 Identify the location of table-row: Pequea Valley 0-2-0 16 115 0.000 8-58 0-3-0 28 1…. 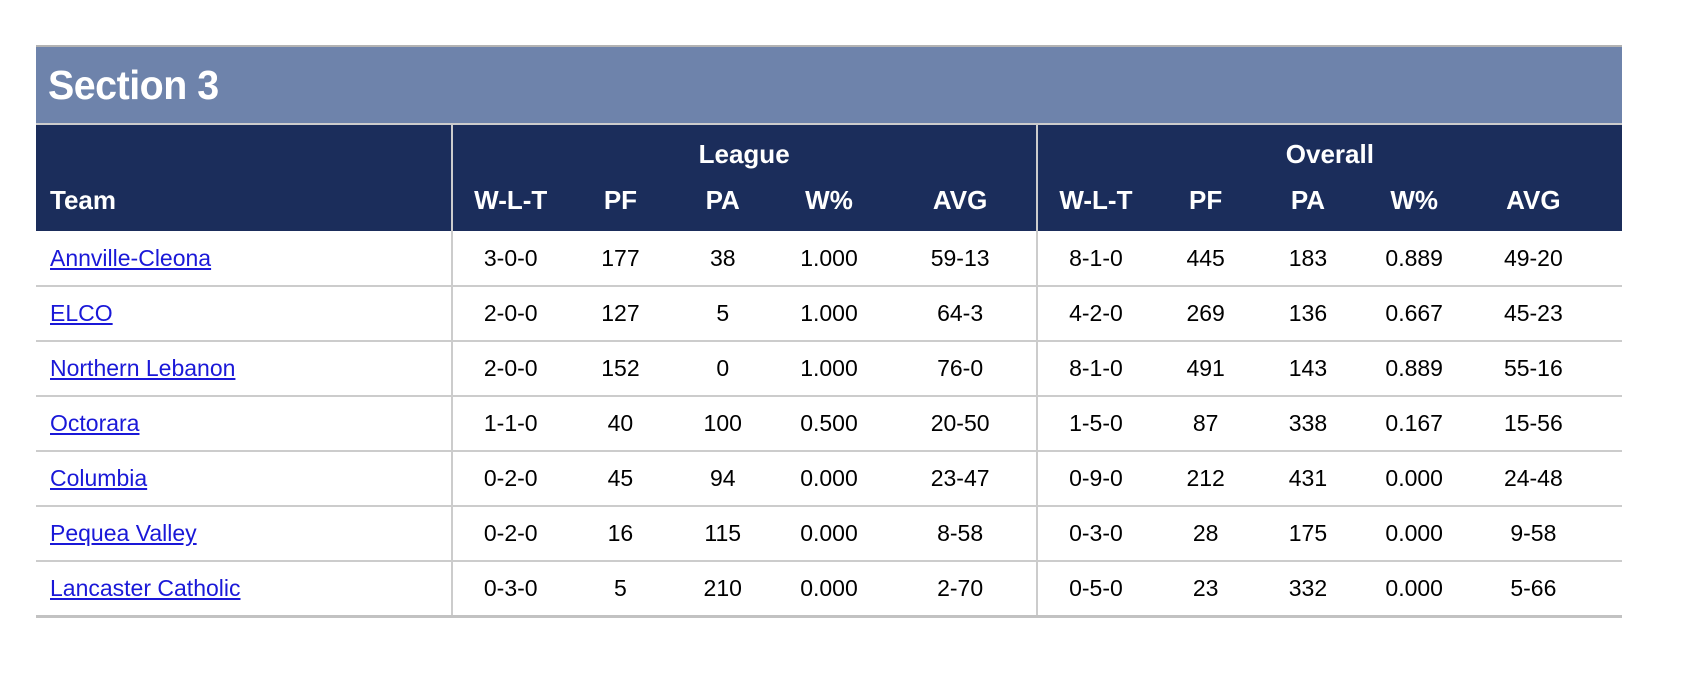
(829, 533).